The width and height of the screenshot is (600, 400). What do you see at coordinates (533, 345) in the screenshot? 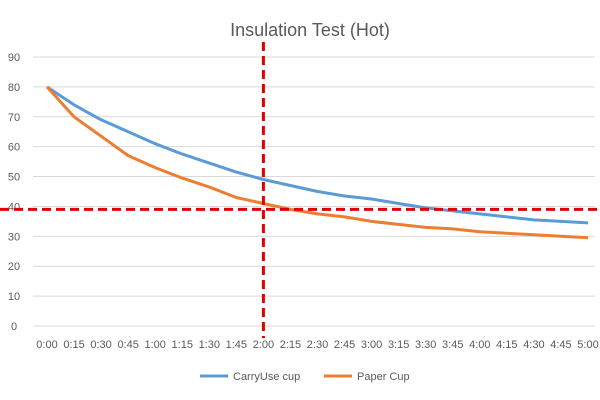
I see `x-tick-label: 4:30` at bounding box center [533, 345].